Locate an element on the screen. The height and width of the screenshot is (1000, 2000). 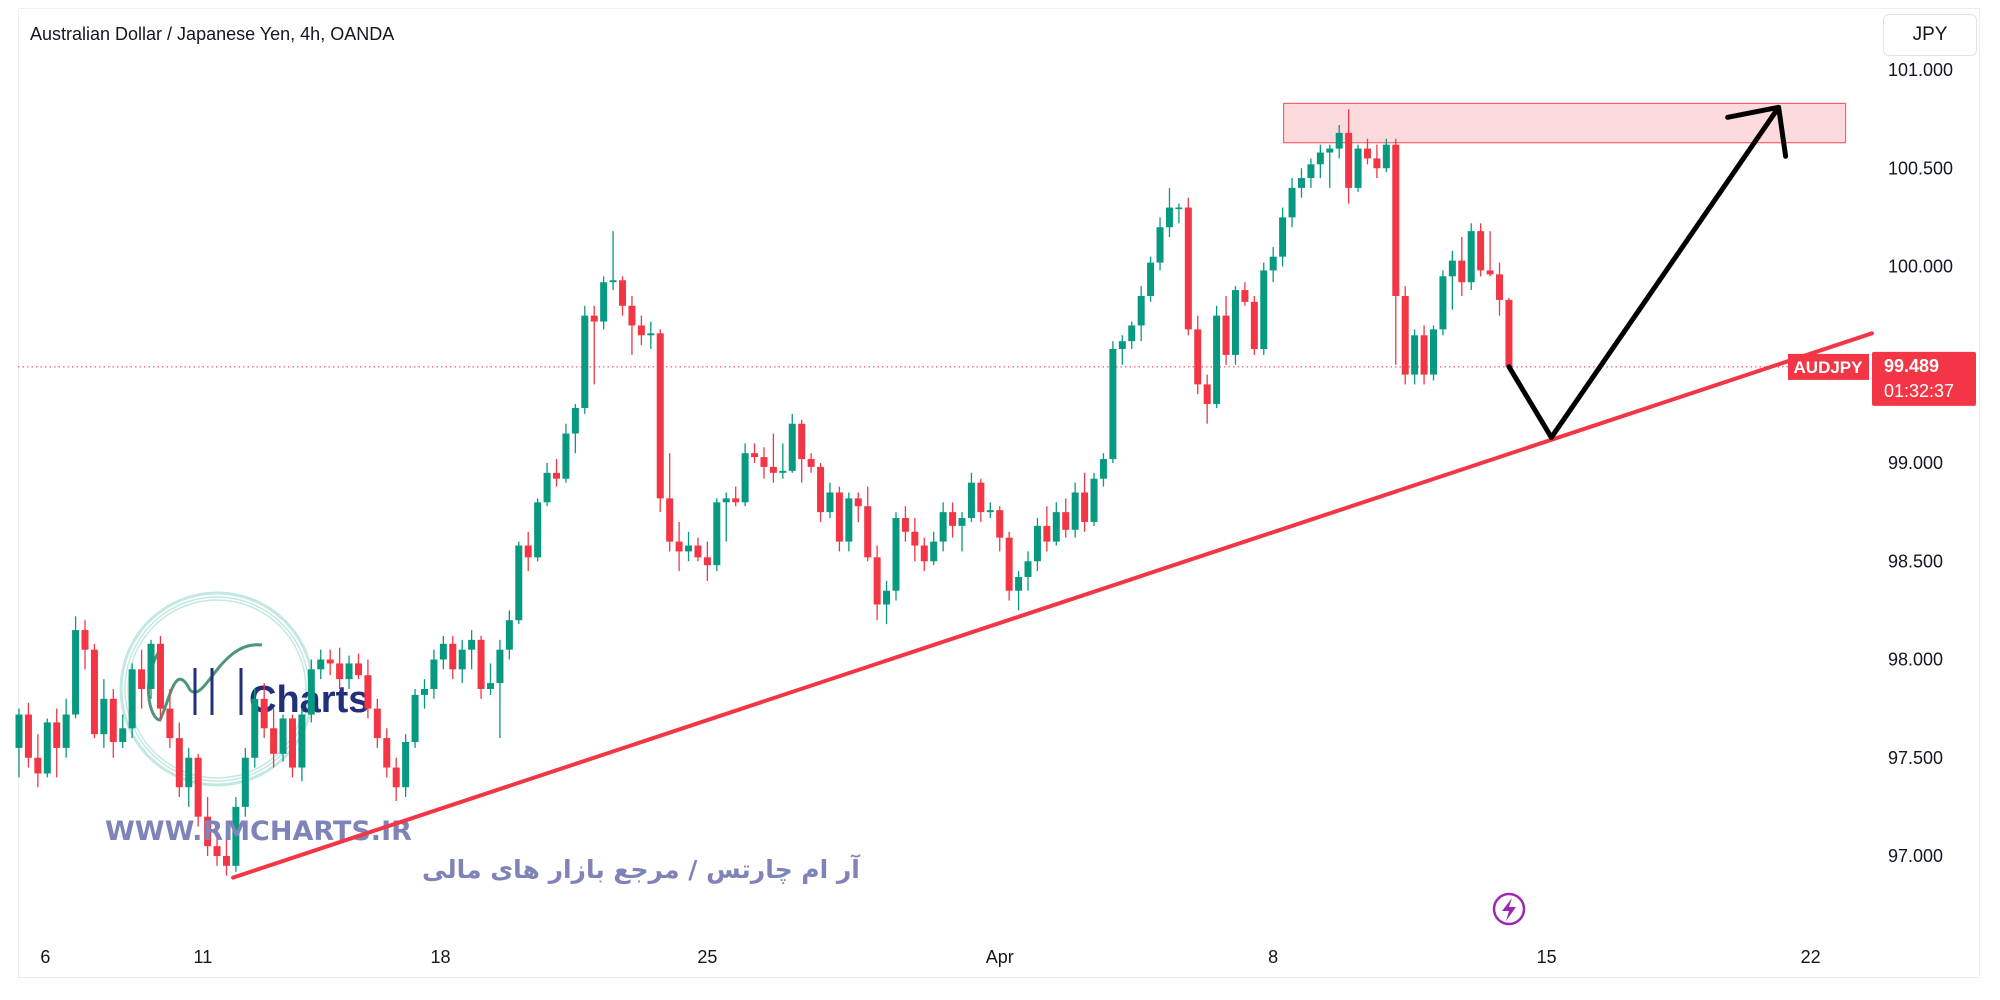
time-axis-label: 6 is located at coordinates (45, 957).